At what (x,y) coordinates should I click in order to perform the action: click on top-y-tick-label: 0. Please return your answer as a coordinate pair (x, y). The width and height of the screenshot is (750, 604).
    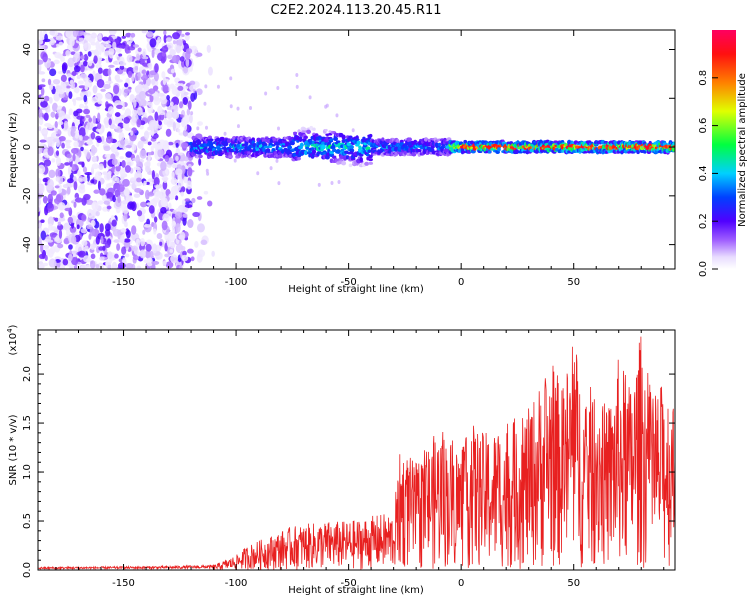
    Looking at the image, I should click on (27, 147).